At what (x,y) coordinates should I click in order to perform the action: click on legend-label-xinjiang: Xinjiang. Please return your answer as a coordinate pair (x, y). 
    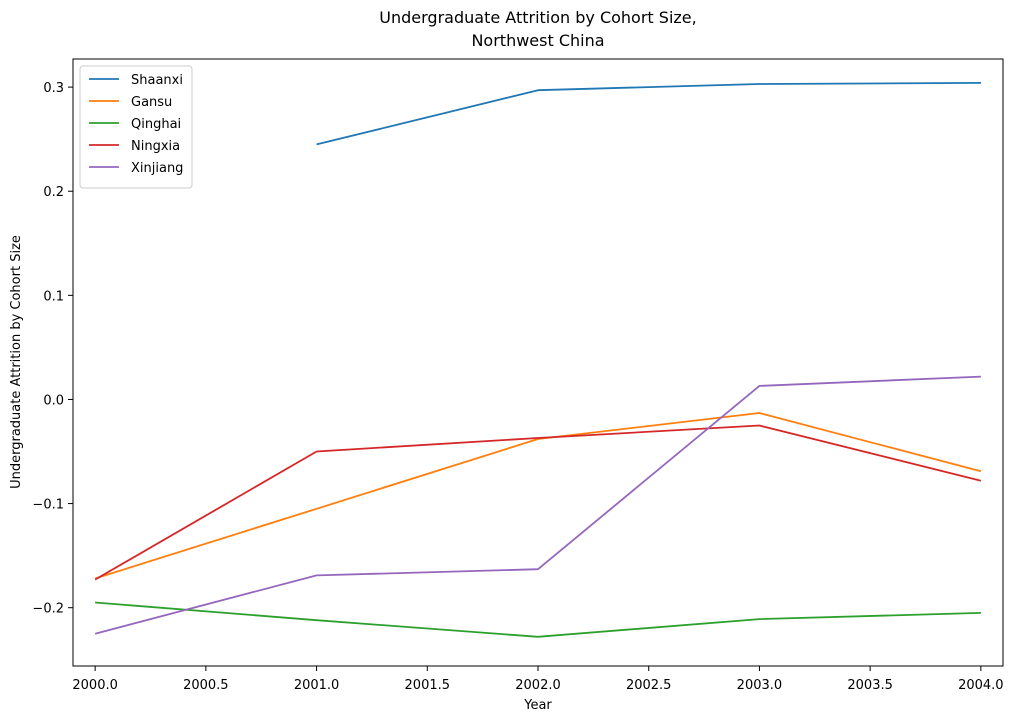
    Looking at the image, I should click on (157, 168).